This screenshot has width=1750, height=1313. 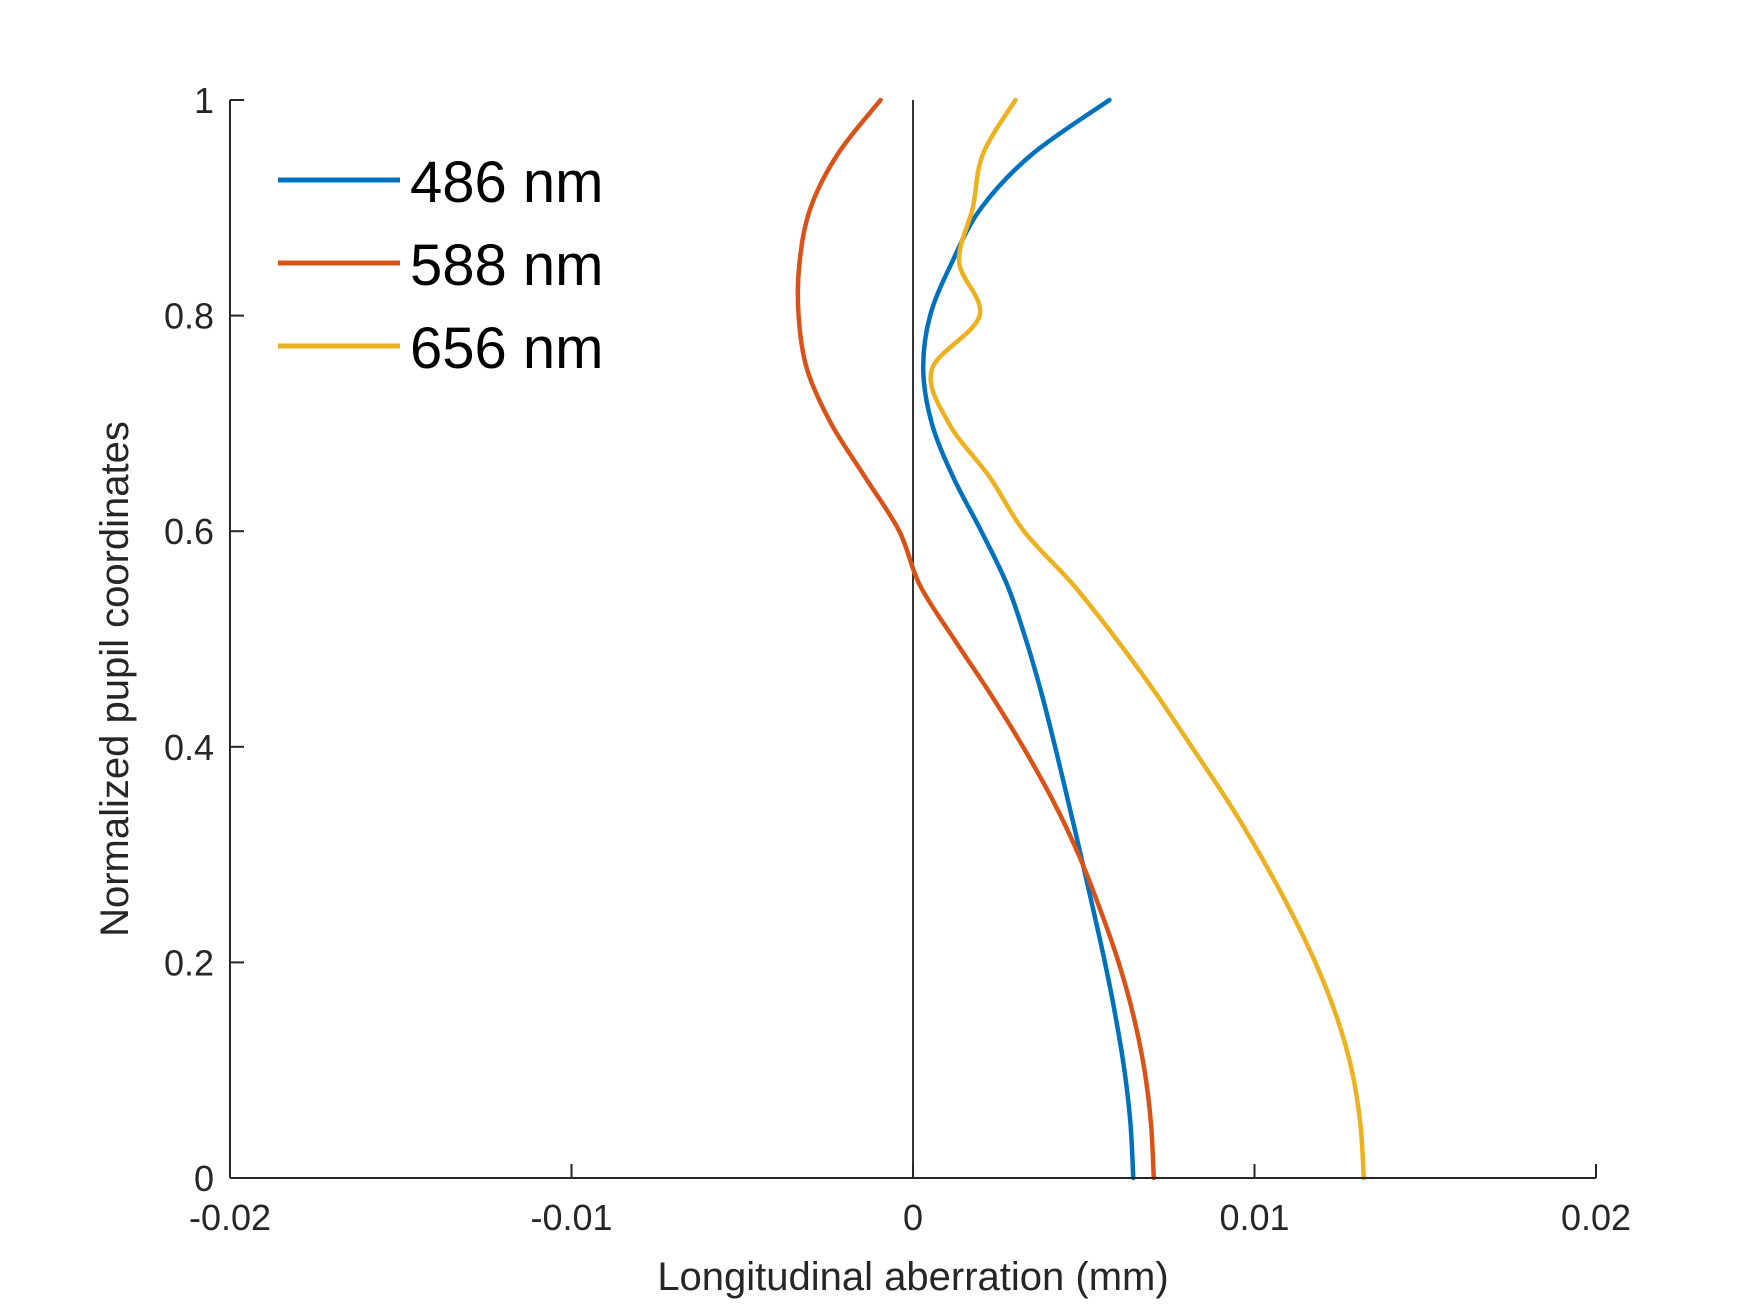 I want to click on x-tick-label: -0.01, so click(x=571, y=1217).